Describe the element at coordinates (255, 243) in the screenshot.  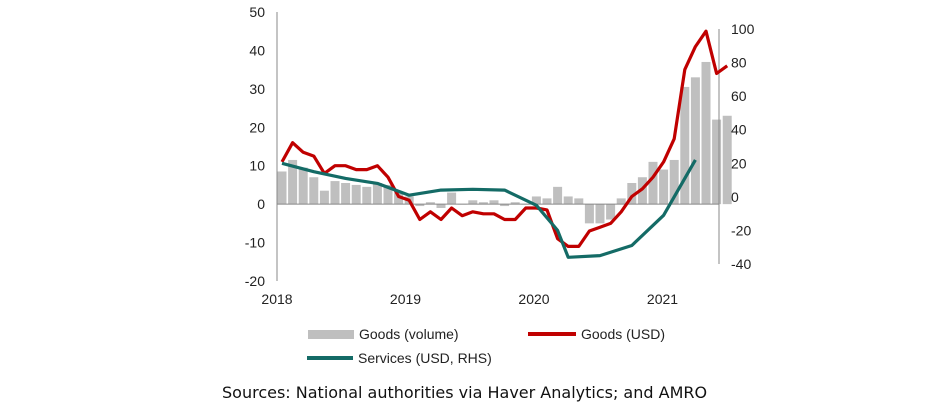
I see `left-tick-label: -10` at that location.